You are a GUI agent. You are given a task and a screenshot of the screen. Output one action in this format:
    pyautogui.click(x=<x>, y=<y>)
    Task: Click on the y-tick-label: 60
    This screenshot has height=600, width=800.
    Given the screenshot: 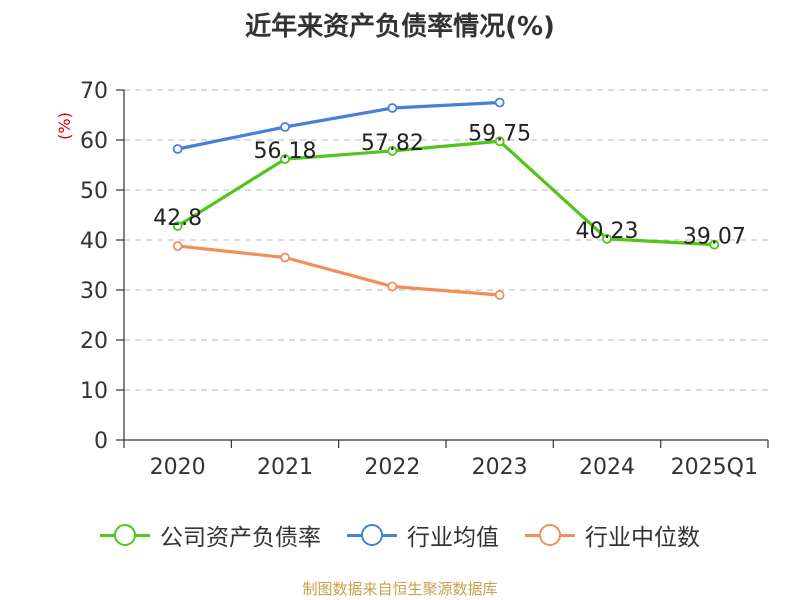 What is the action you would take?
    pyautogui.click(x=94, y=141)
    